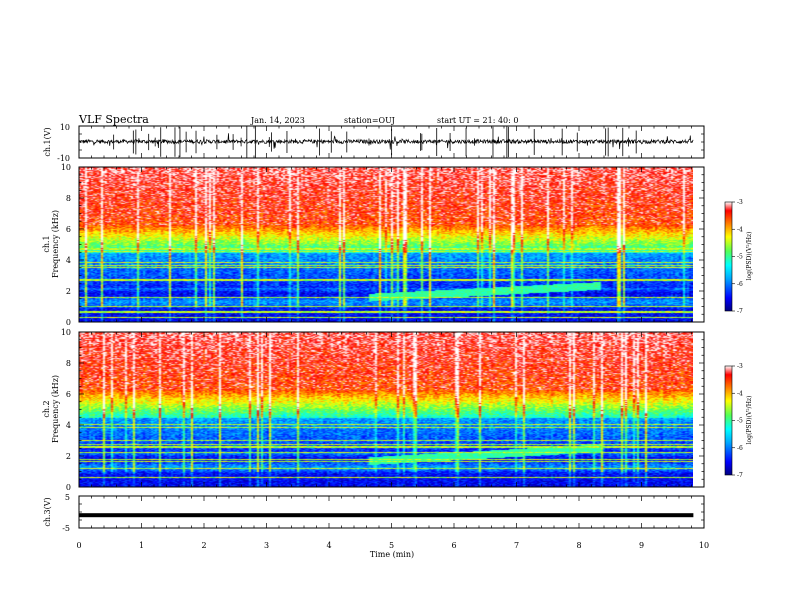 This screenshot has width=792, height=612. Describe the element at coordinates (203, 545) in the screenshot. I see `time-tick-label: 2` at that location.